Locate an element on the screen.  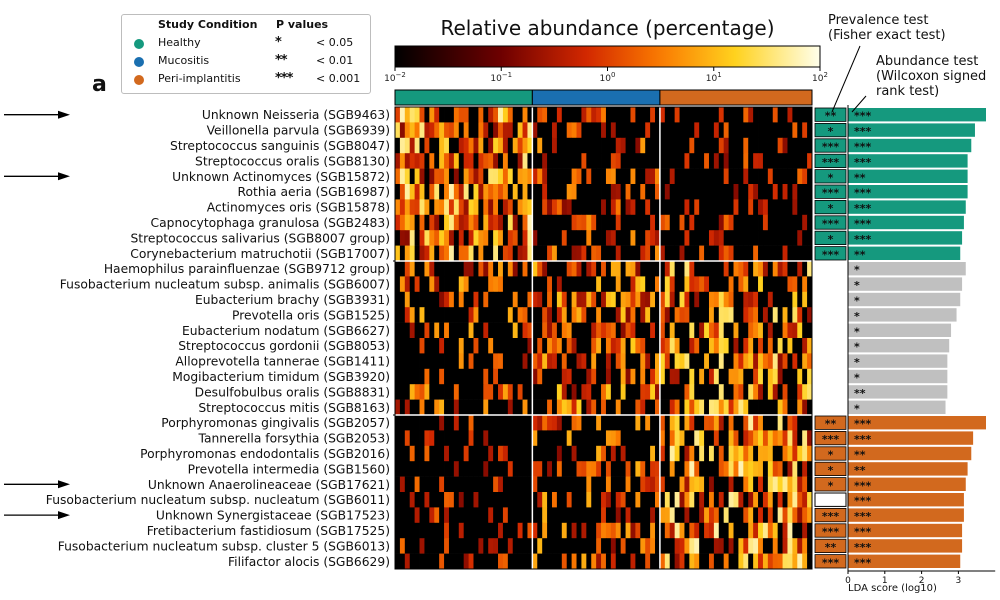
row-label: Streptococcus mitis (SGB8163) is located at coordinates (294, 408).